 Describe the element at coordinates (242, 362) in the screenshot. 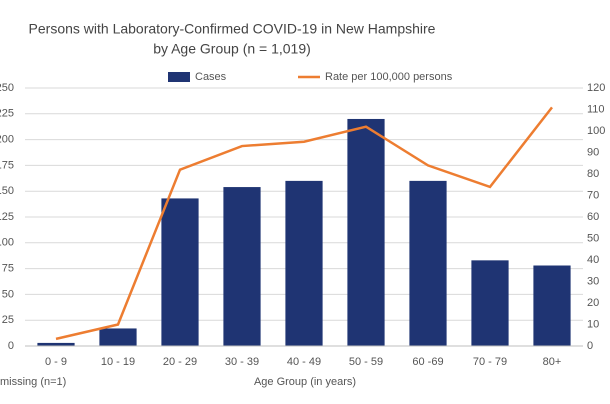

I see `x-tick-label: 30 - 39` at that location.